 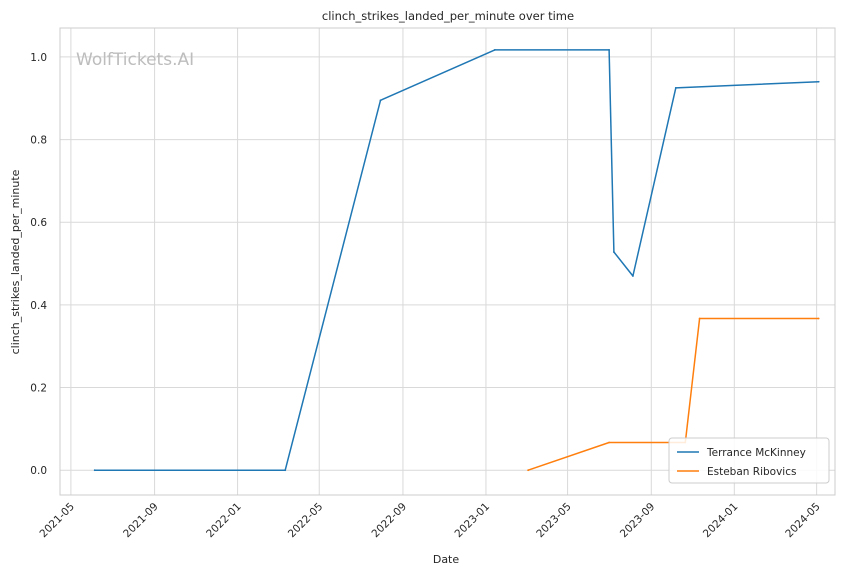 I want to click on y-tick-label: 1.0, so click(x=38, y=58).